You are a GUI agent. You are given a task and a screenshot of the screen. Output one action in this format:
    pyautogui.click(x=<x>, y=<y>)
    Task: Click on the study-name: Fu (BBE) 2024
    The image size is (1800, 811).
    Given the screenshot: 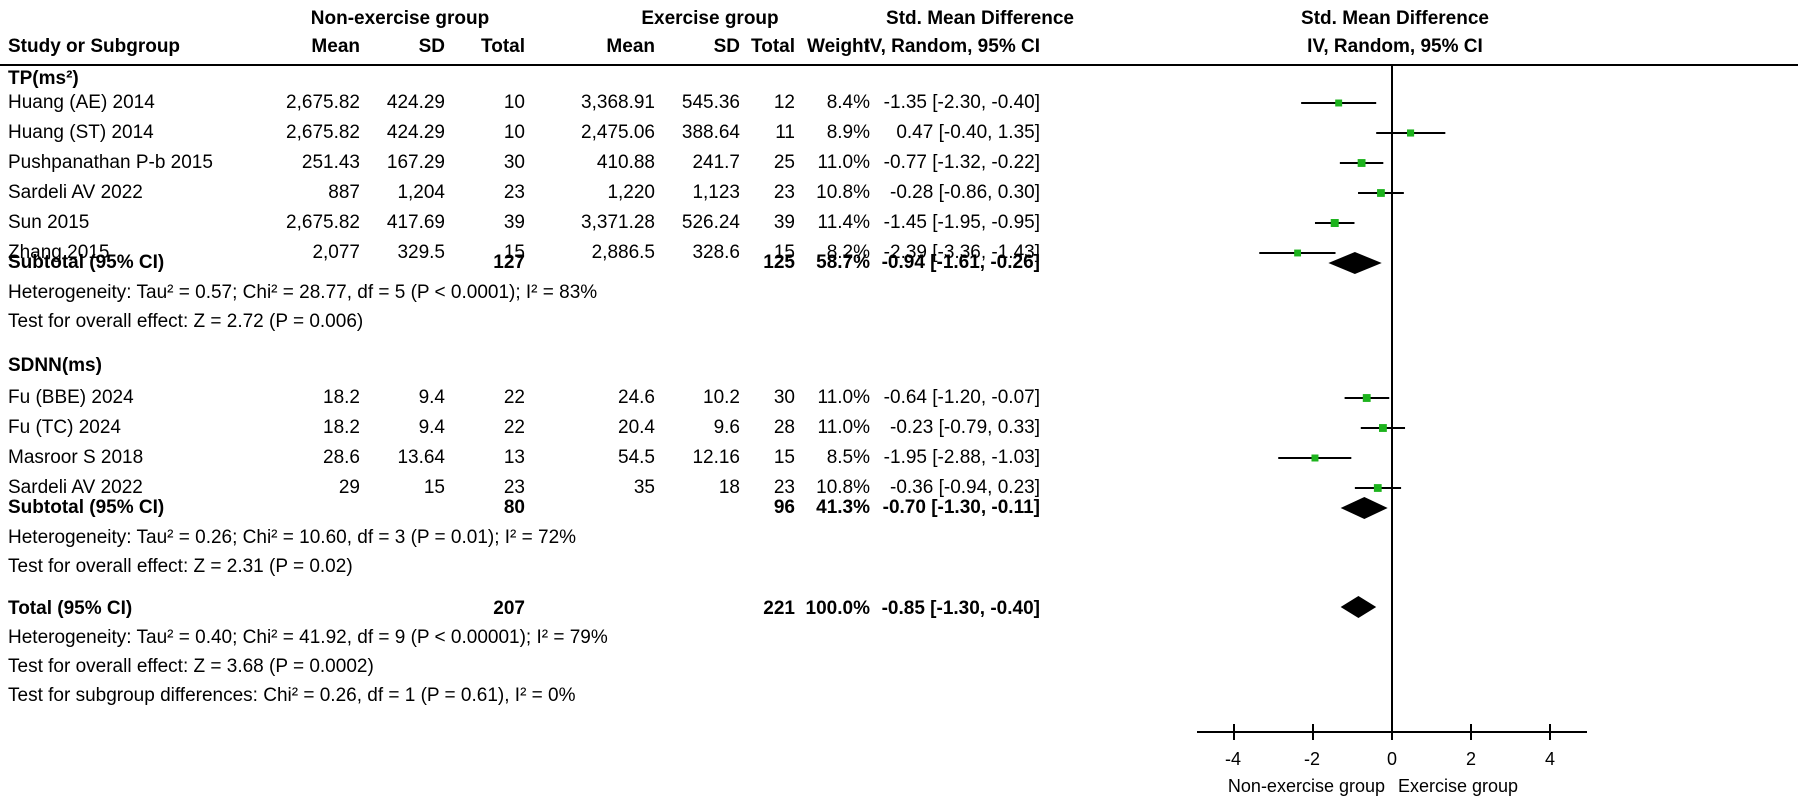 What is the action you would take?
    pyautogui.click(x=71, y=397)
    